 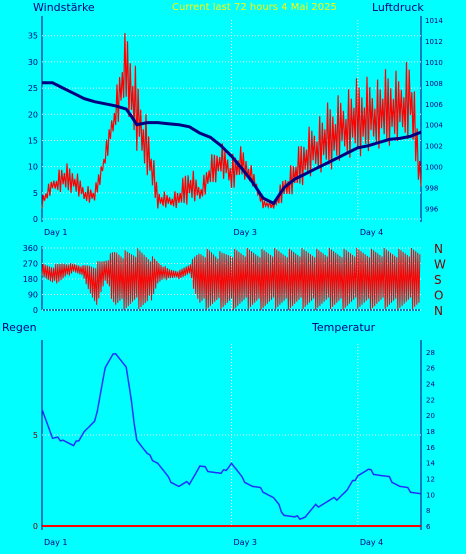 I want to click on direction-tick-labels: 0 90 180 270 360, so click(x=30, y=279).